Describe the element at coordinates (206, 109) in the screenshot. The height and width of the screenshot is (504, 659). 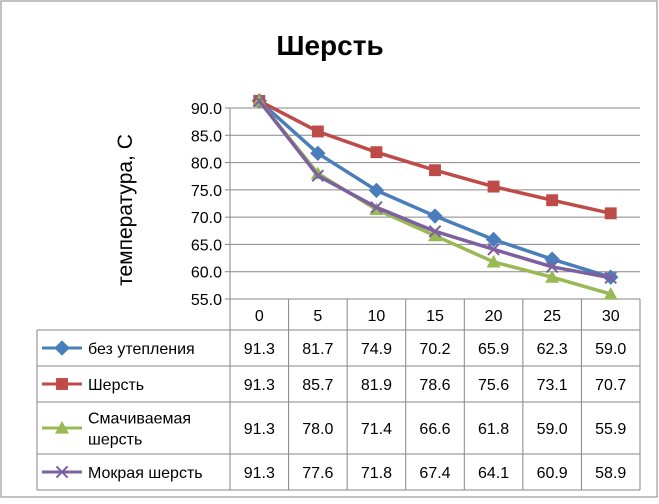
I see `y-tick-label: 90.0` at that location.